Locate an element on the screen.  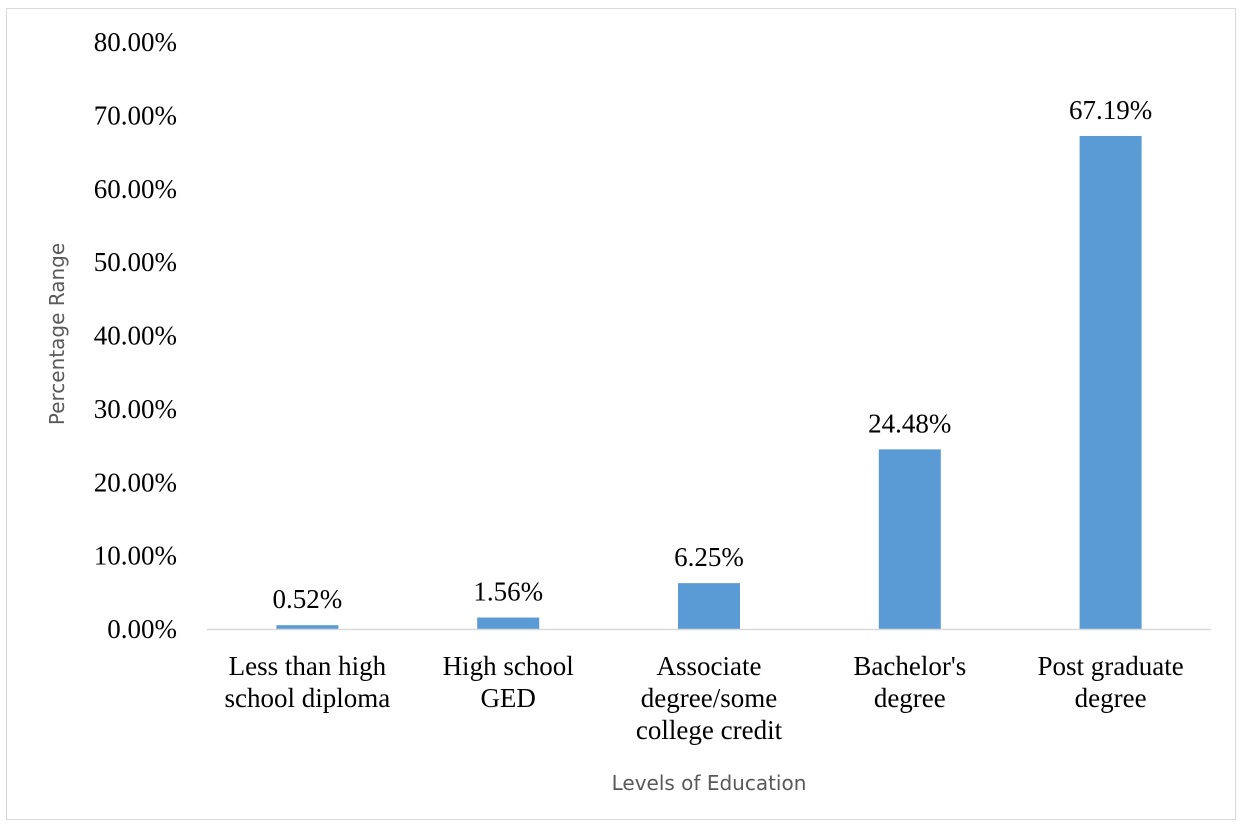
y-tick-label: 0.00% is located at coordinates (142, 629).